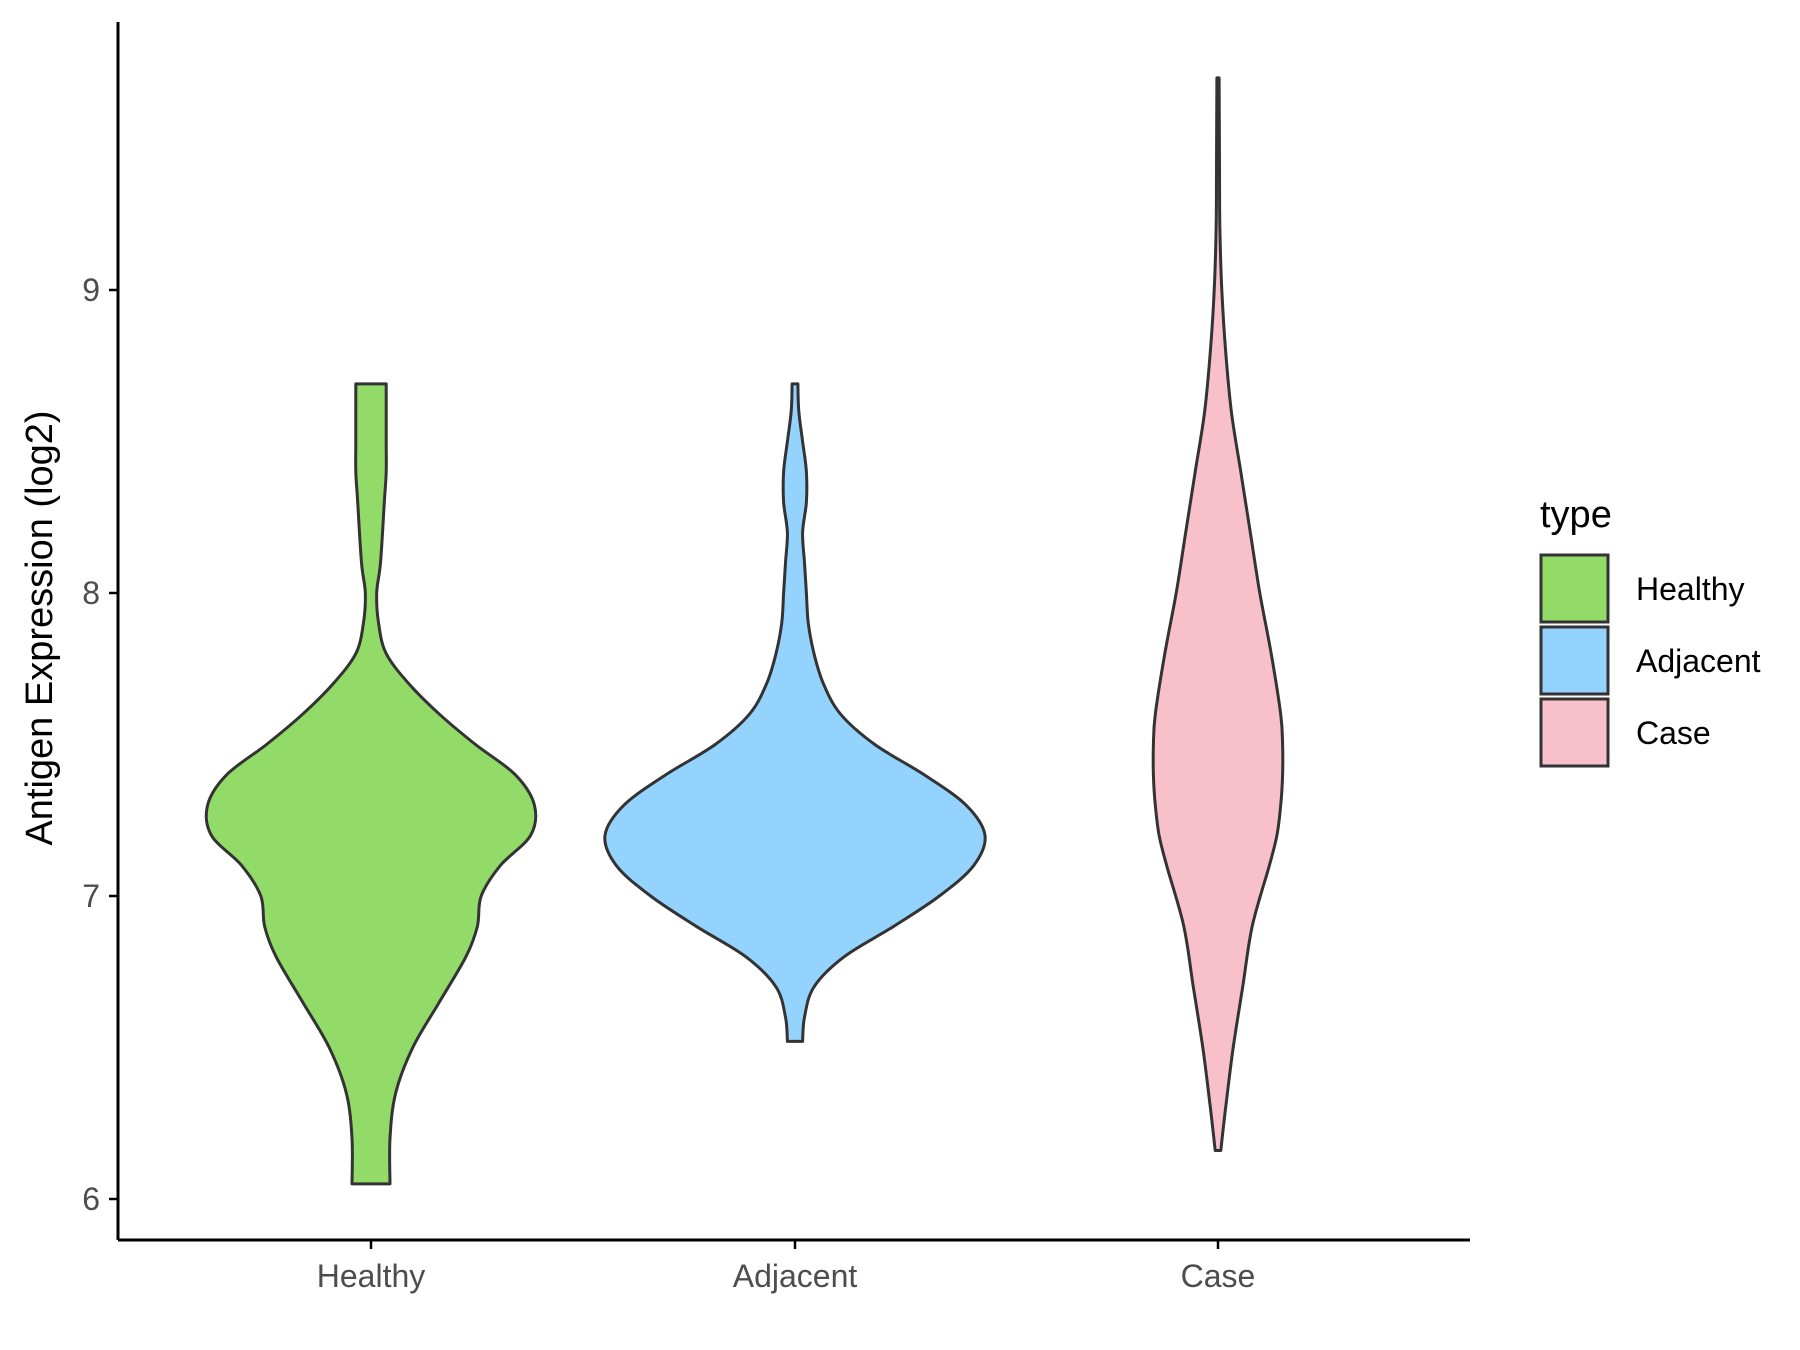 Image resolution: width=1800 pixels, height=1350 pixels. Describe the element at coordinates (1574, 588) in the screenshot. I see `legend-swatch-healthy` at that location.